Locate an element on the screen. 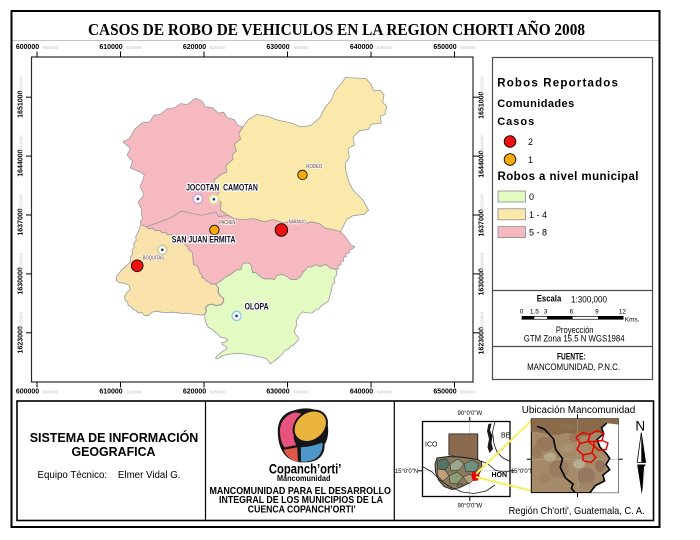 The height and width of the screenshot is (540, 700). svg-text: NARANJO is located at coordinates (297, 222).